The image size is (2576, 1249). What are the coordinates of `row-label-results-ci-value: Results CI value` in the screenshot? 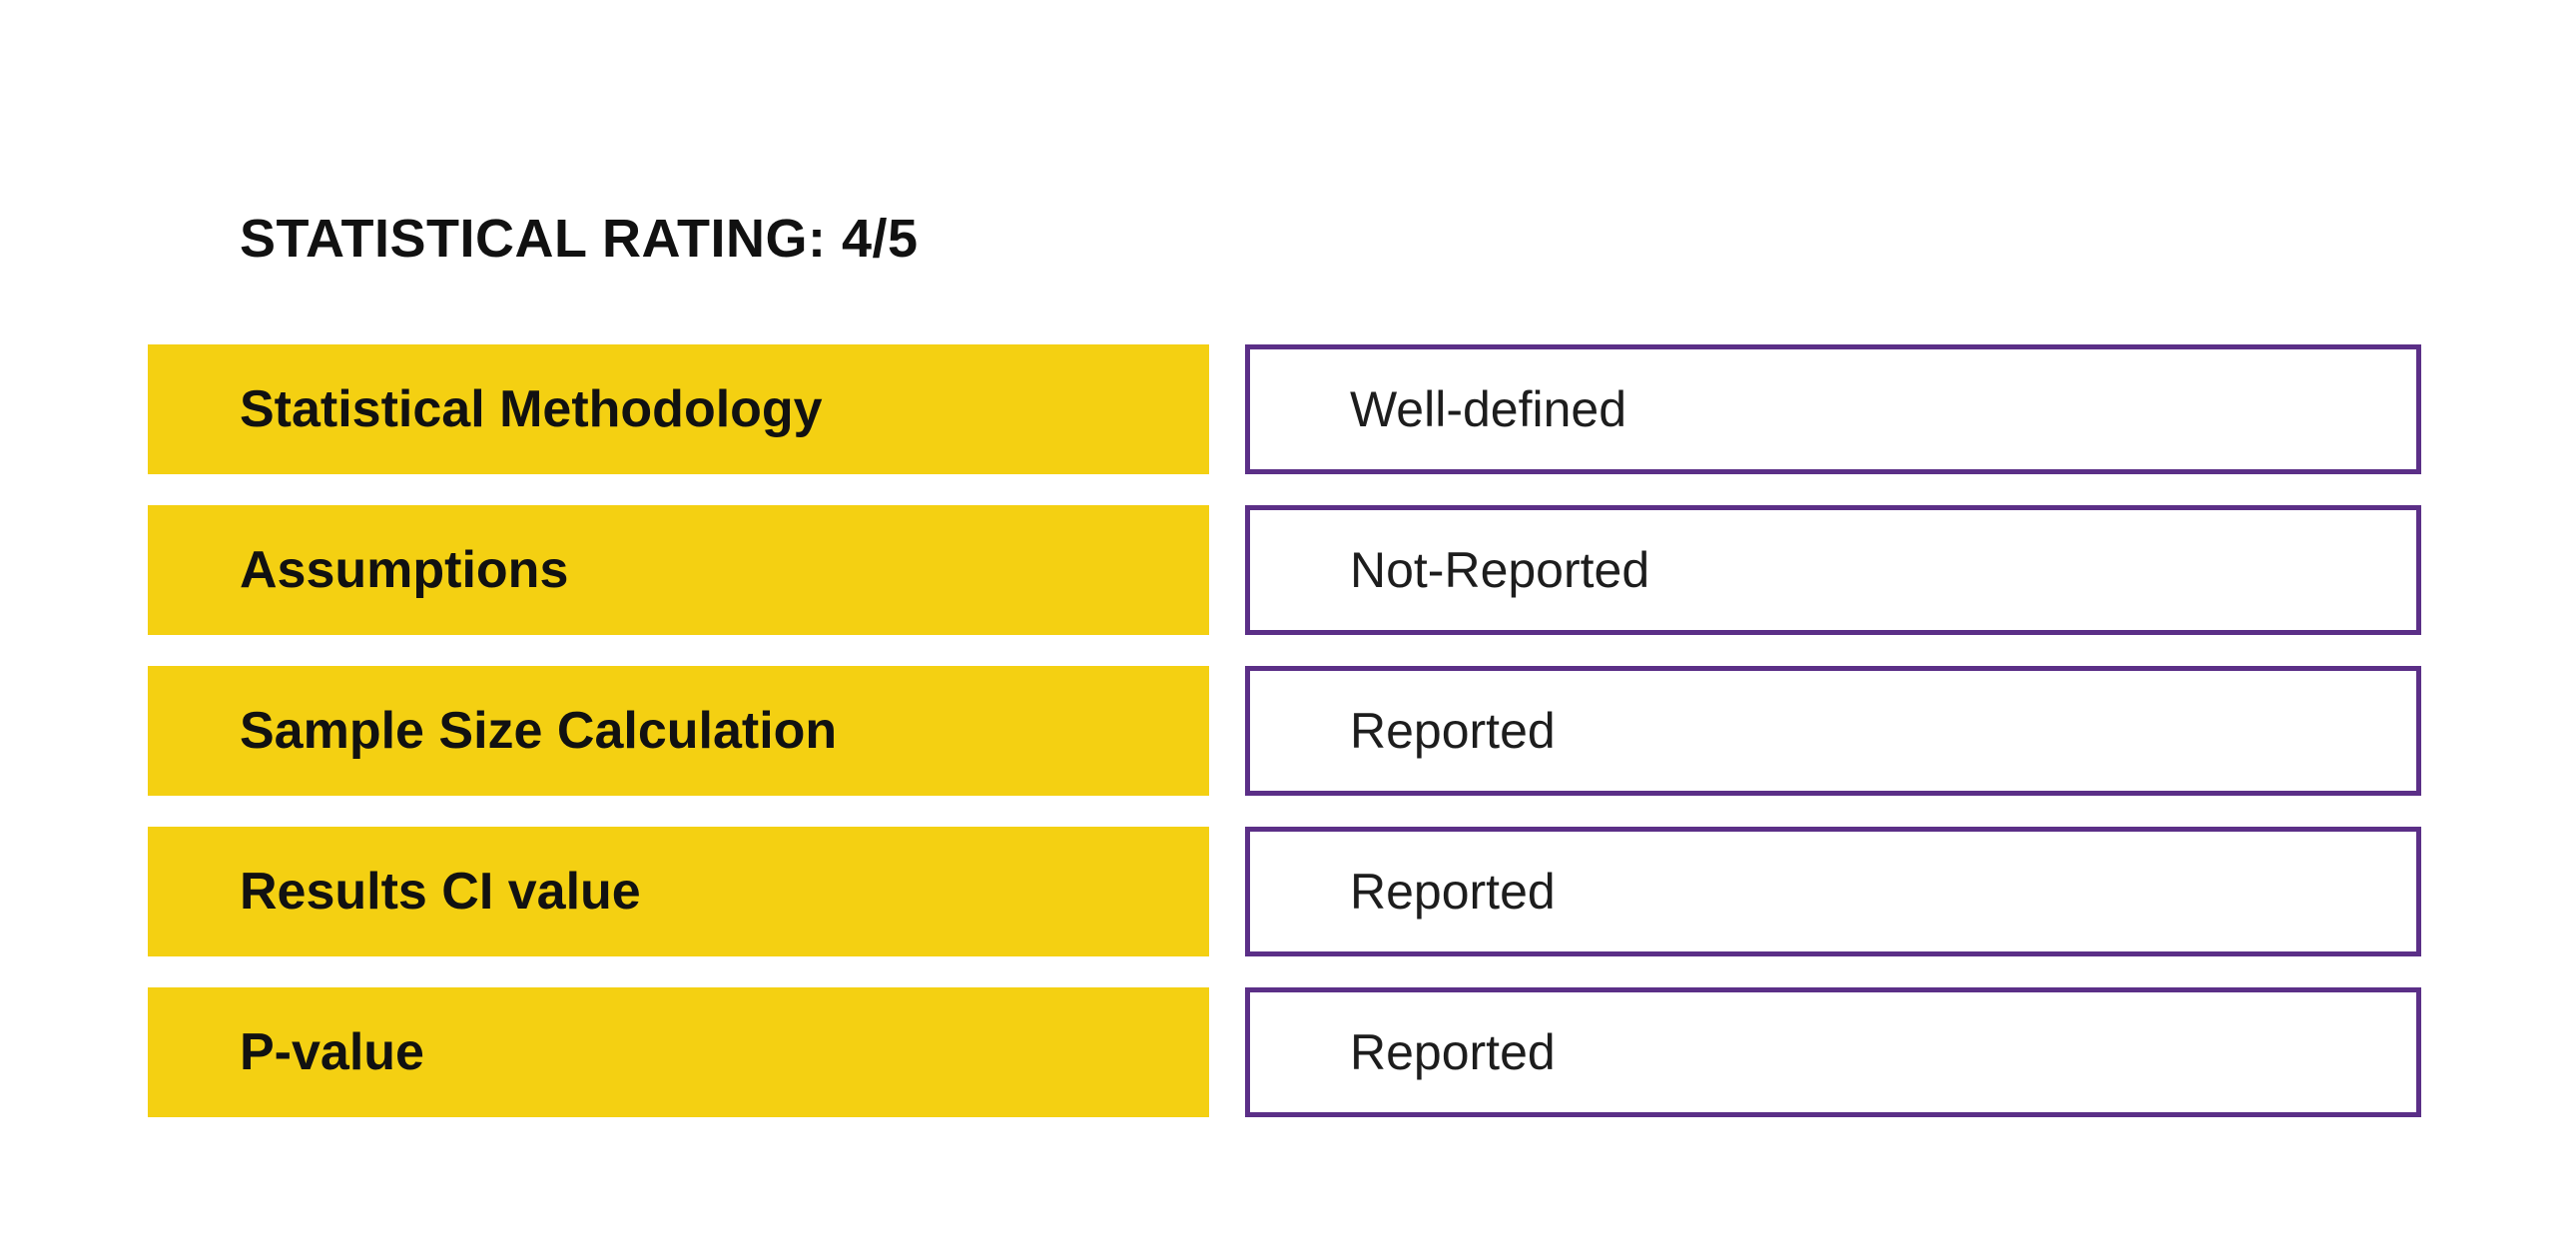 It's located at (678, 891).